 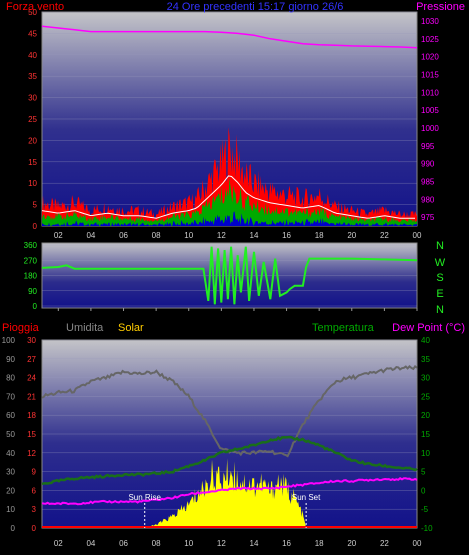 I want to click on x-tick-label: 20, so click(x=351, y=543).